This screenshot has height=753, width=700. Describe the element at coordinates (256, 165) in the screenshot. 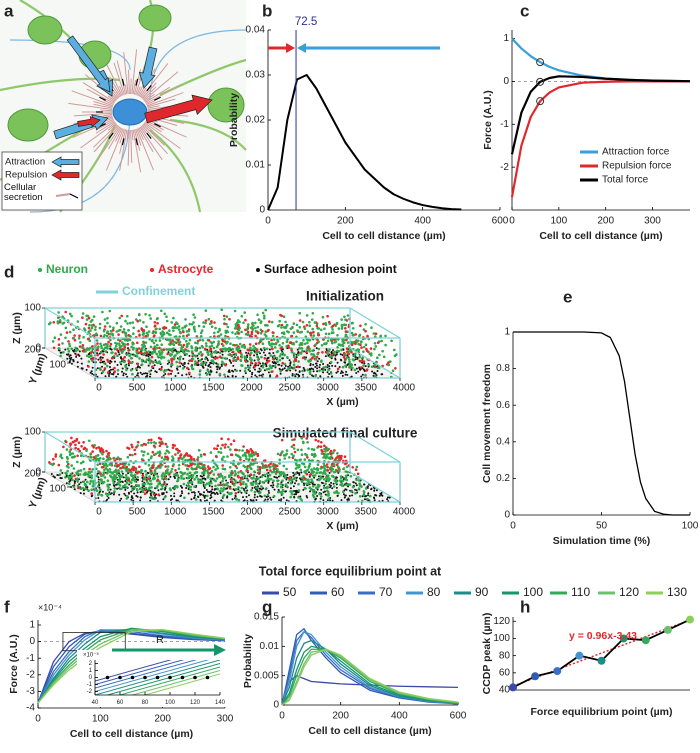

I see `y-tick-label: 0.01` at that location.